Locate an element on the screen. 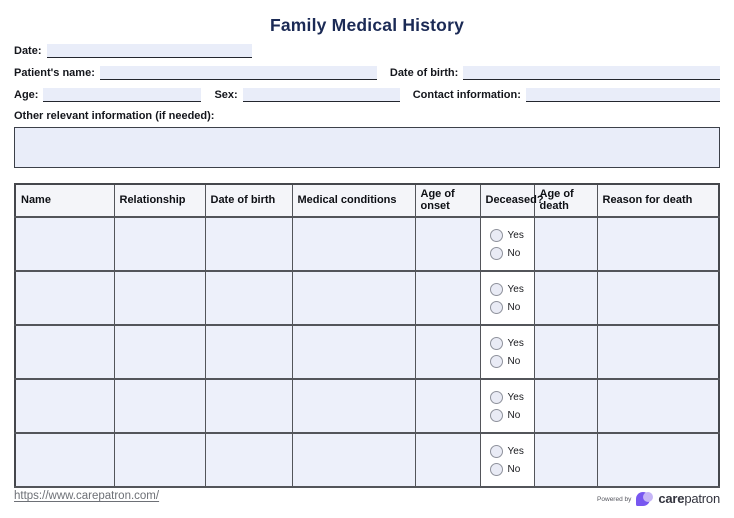 This screenshot has height=518, width=734. other-info-label: Other relevant information (if needed): is located at coordinates (114, 116).